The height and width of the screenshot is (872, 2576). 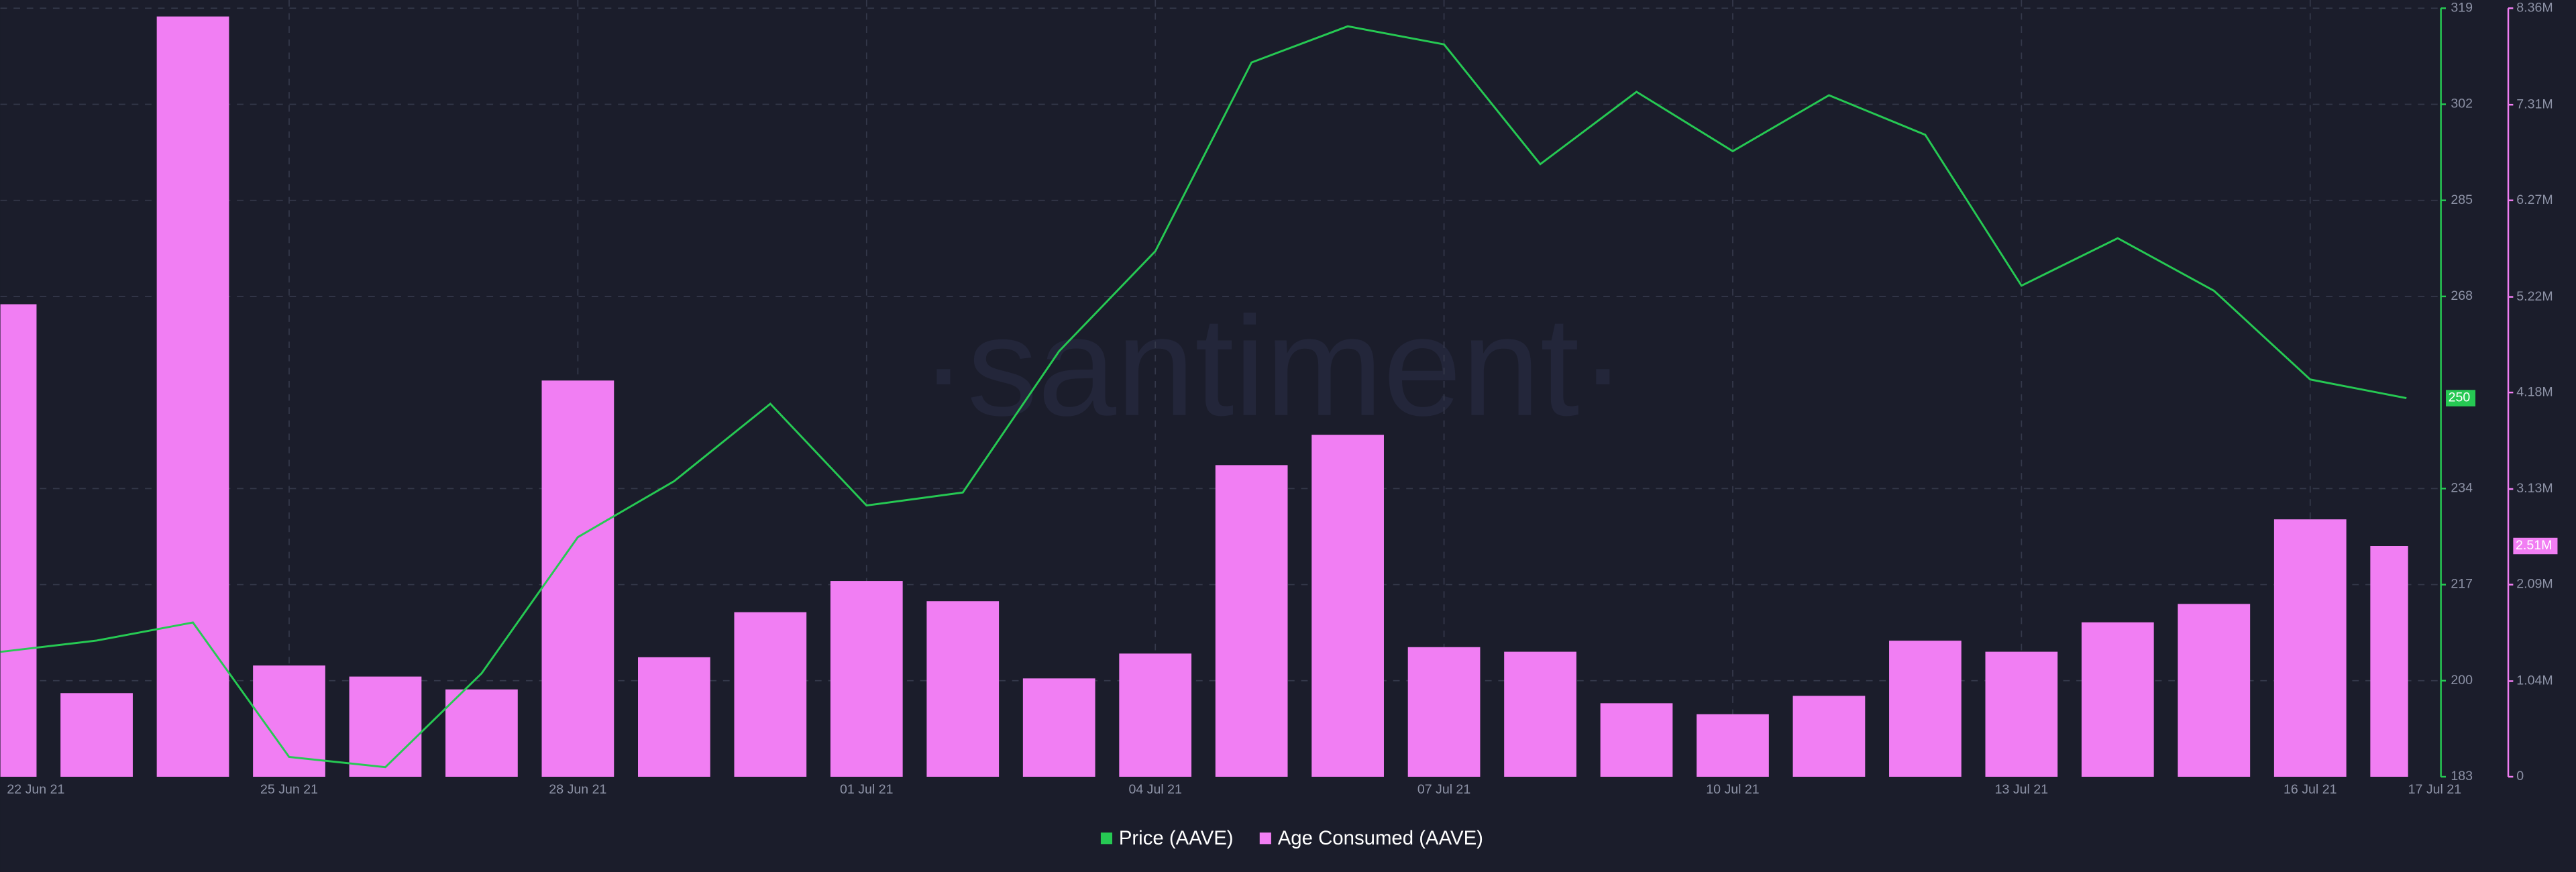 What do you see at coordinates (2520, 776) in the screenshot?
I see `y2-tick-label: 0` at bounding box center [2520, 776].